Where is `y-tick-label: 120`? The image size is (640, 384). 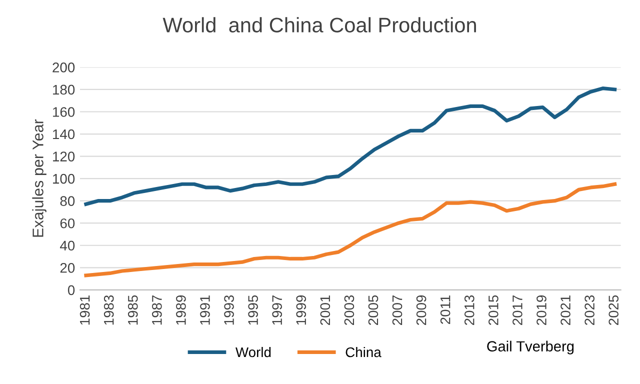 y-tick-label: 120 is located at coordinates (64, 157).